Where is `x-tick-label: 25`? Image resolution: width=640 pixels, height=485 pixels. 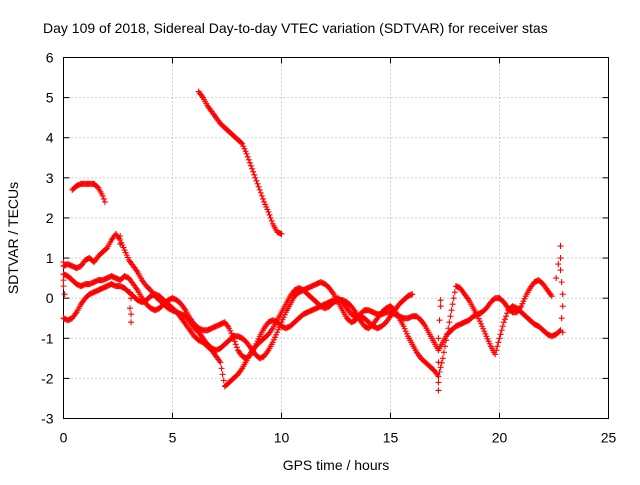 x-tick-label: 25 is located at coordinates (609, 438).